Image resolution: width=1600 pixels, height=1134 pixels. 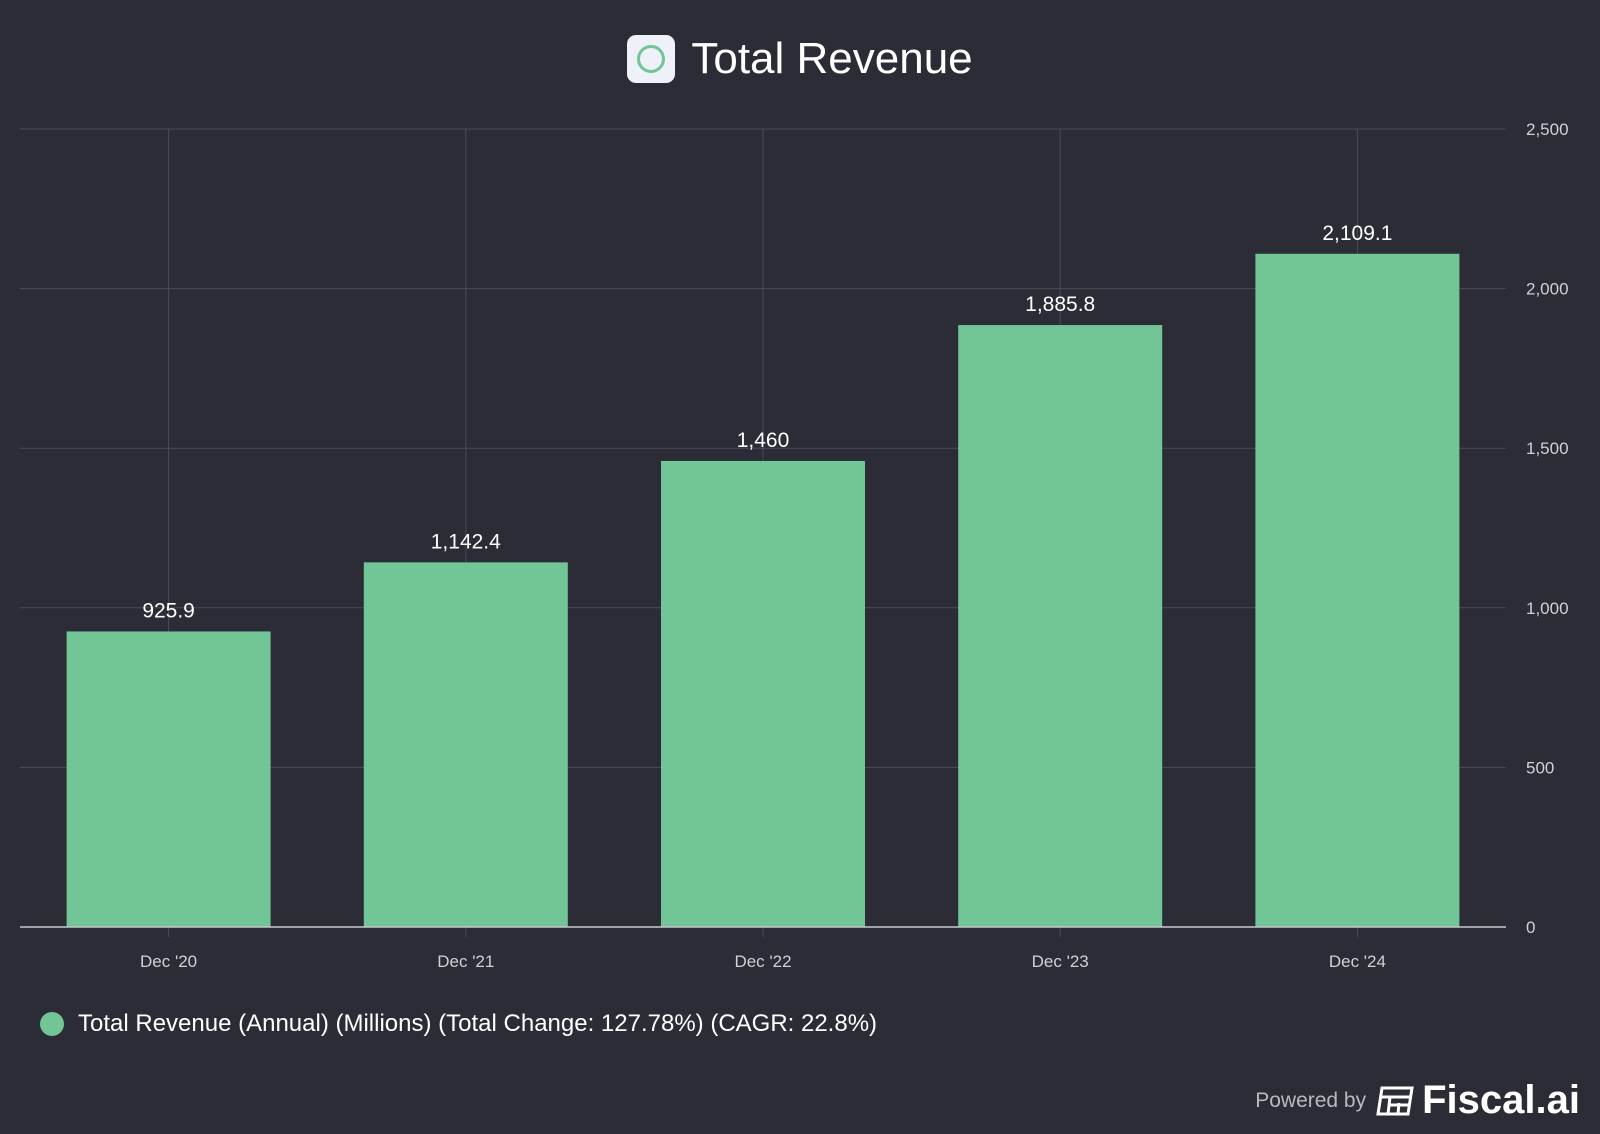 I want to click on footer: Powered by Fiscal.ai, so click(x=1417, y=1100).